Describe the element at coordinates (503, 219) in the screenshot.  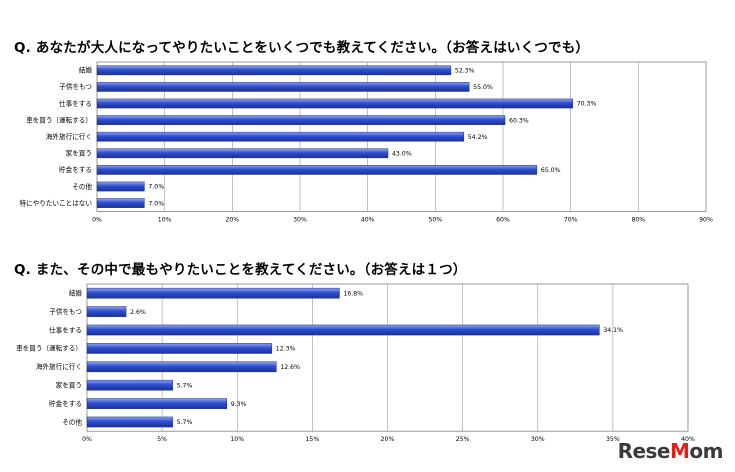
I see `x-tick-label: 60%` at that location.